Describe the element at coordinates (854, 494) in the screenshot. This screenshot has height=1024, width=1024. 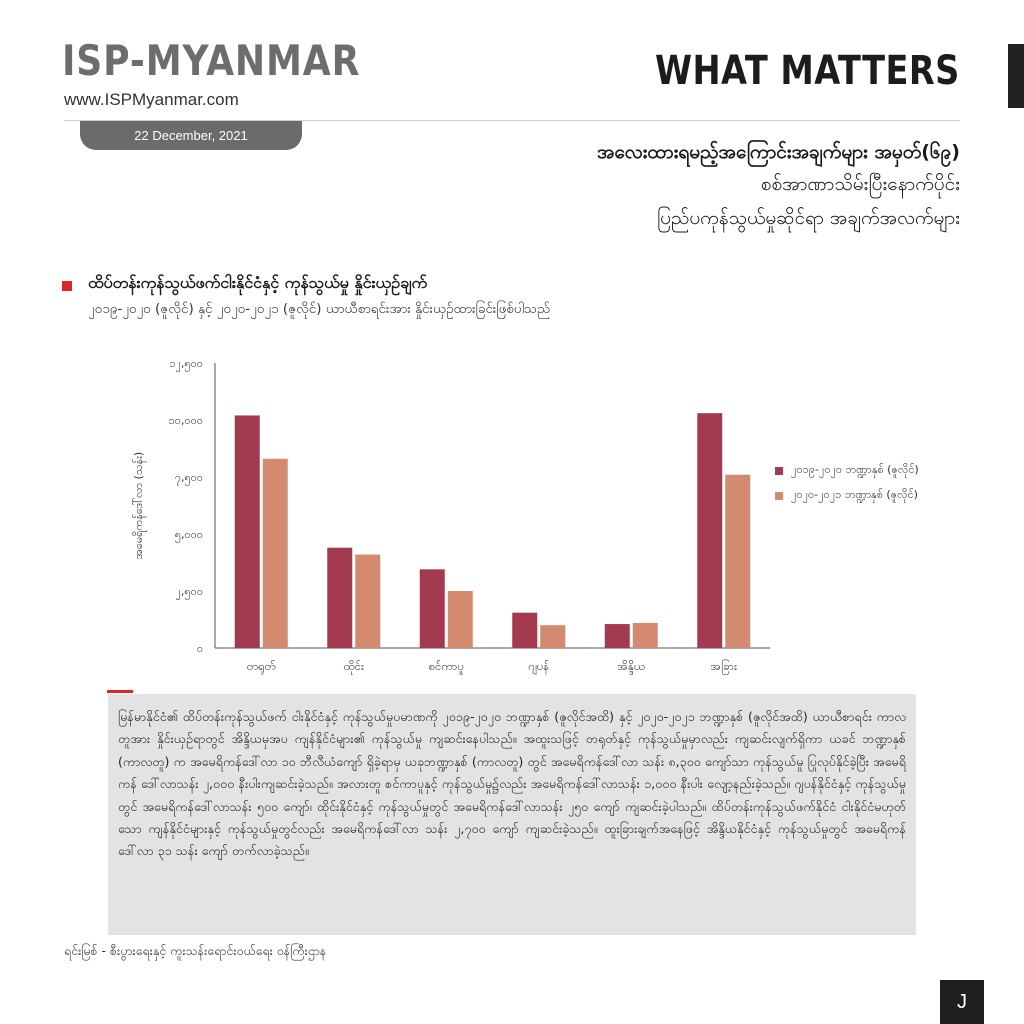
I see `legend-label: ၂၀၂၀-၂၀၂၁ ဘဏ္ဍာနှစ် (ဇူလိုင်)` at that location.